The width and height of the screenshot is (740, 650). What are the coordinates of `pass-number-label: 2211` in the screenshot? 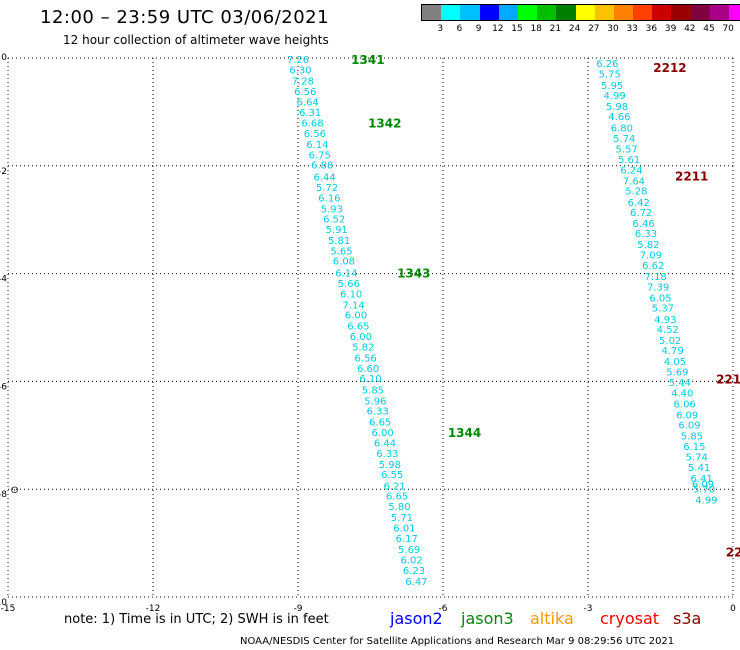 It's located at (691, 177).